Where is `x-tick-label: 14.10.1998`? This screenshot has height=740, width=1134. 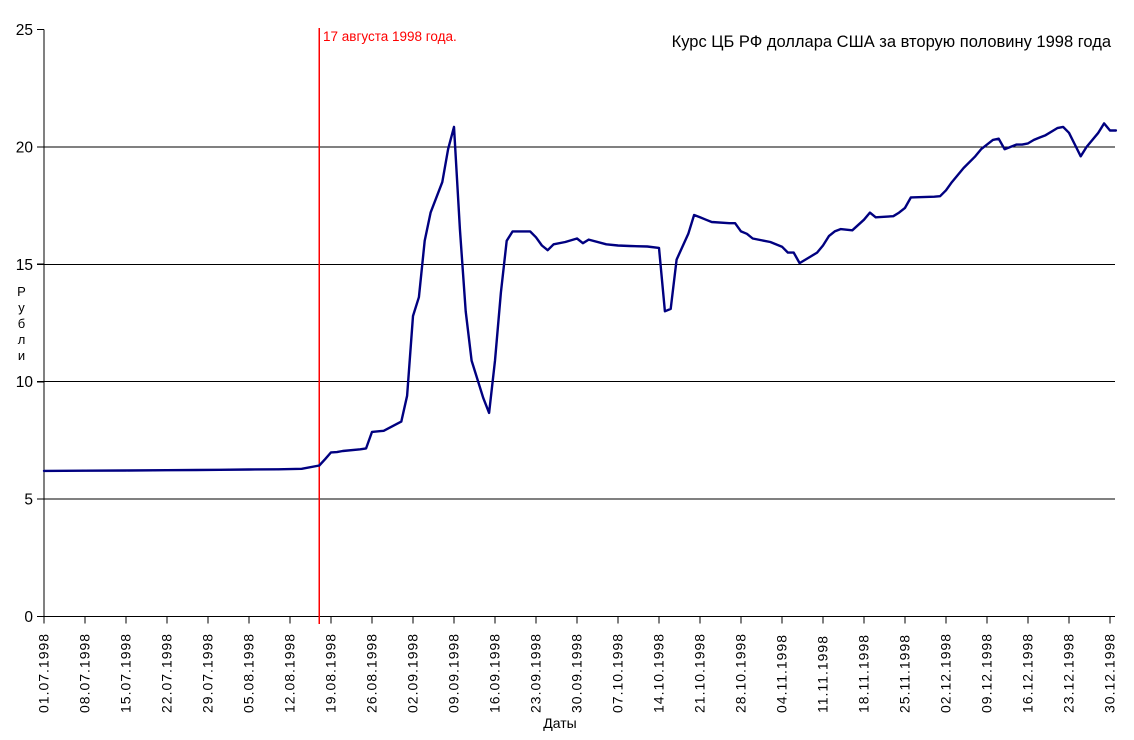
x-tick-label: 14.10.1998 is located at coordinates (659, 673).